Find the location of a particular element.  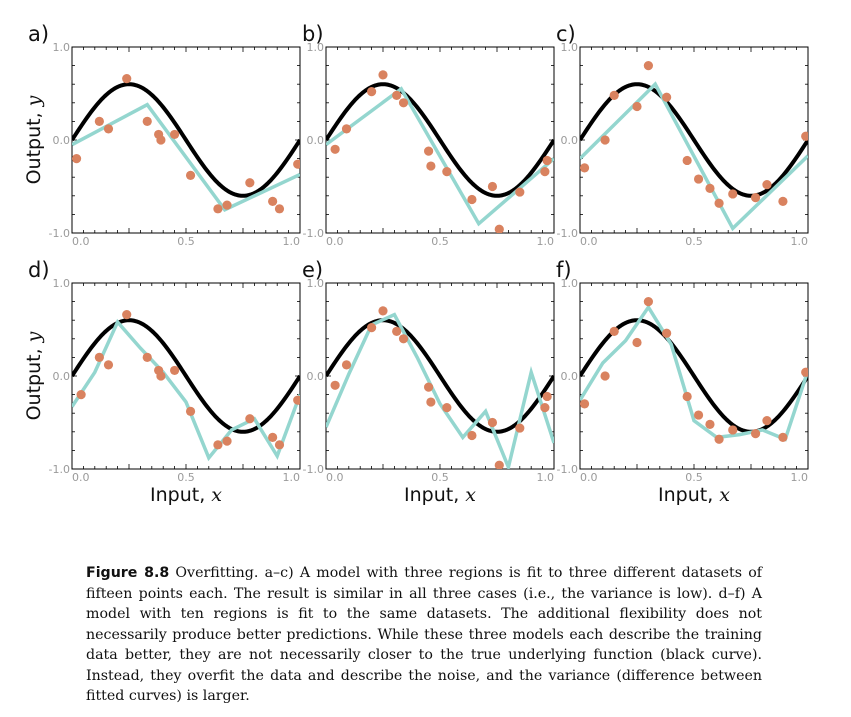

chart-panel-3: 0.0 0.5 1.01.00.0-1.0c) is located at coordinates (682, 135).